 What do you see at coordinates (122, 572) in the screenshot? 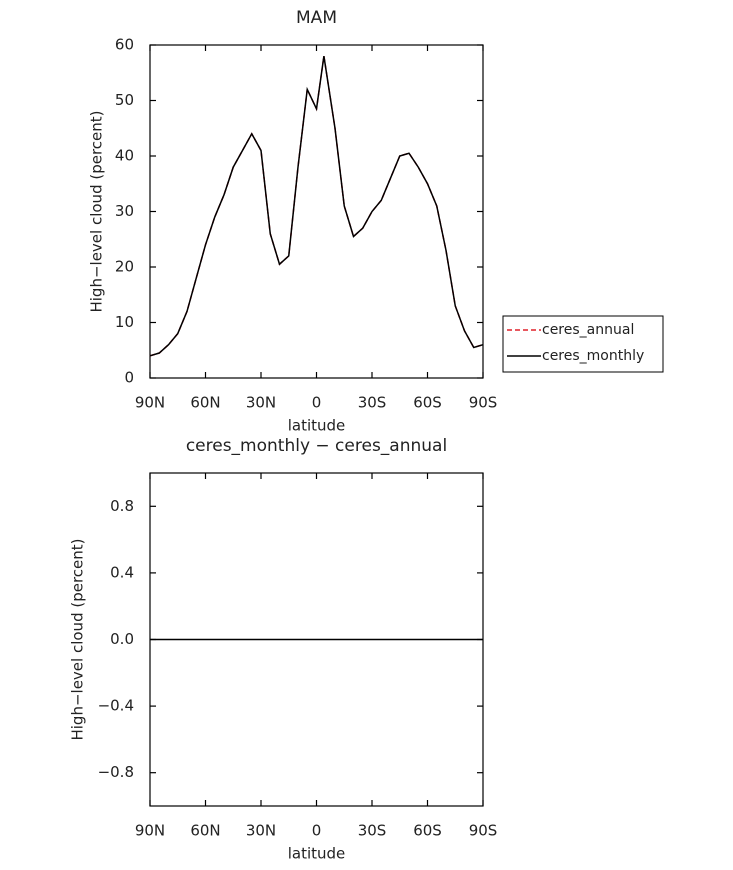
I see `y-tick-label: 0.4` at bounding box center [122, 572].